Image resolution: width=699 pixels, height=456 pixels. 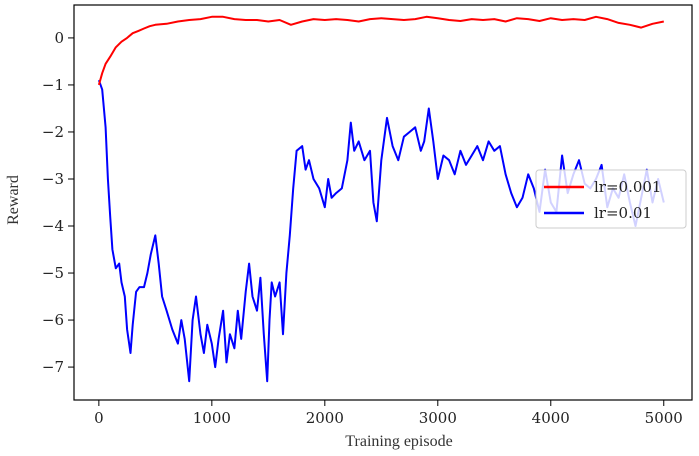 What do you see at coordinates (53, 85) in the screenshot?
I see `y-tick-label: −1` at bounding box center [53, 85].